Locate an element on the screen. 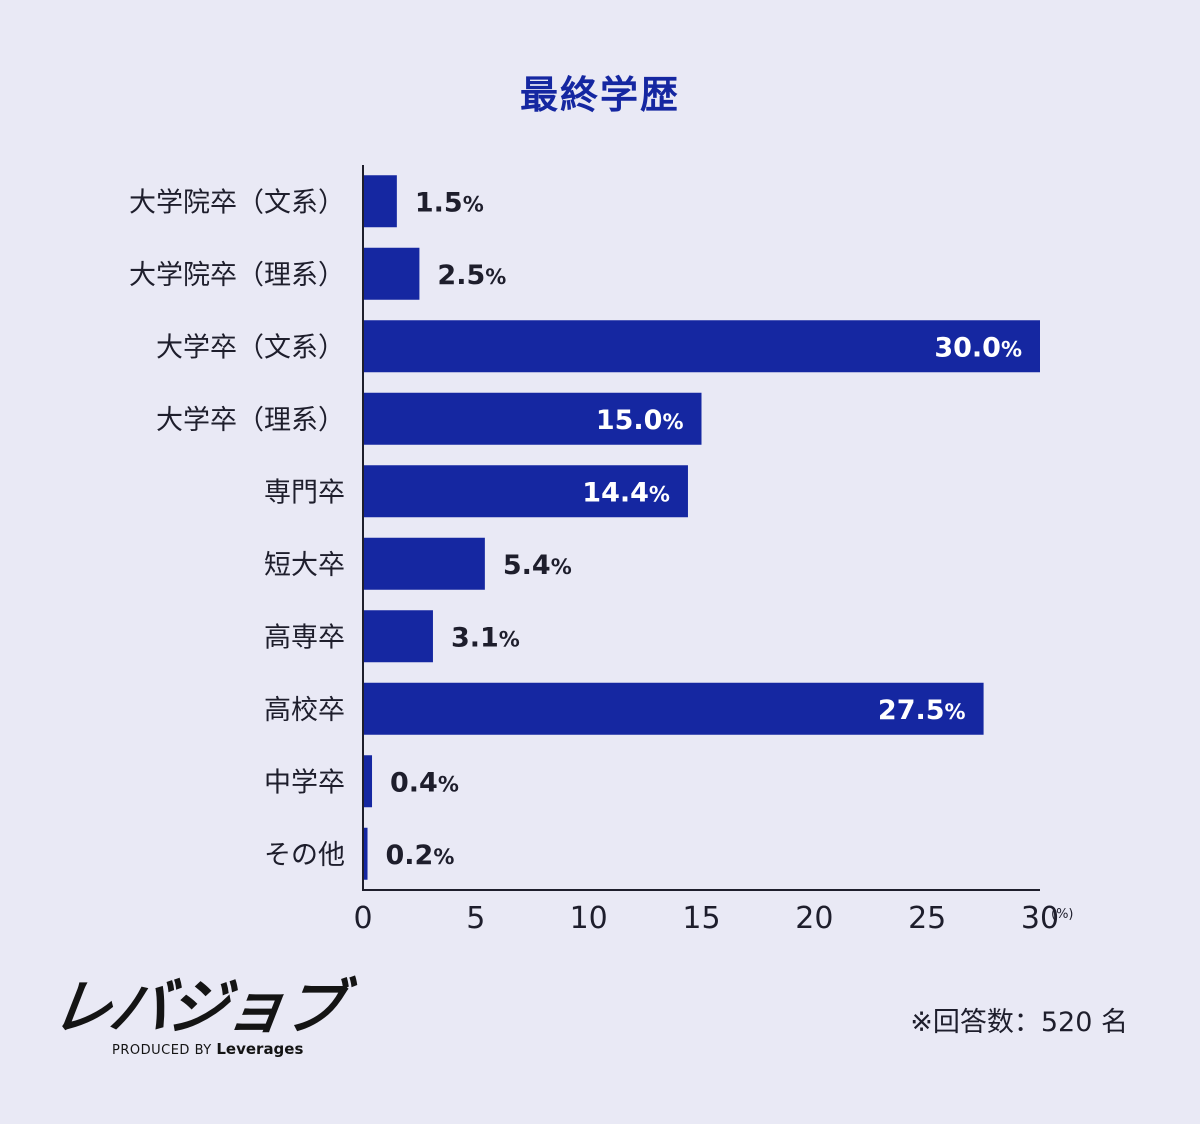 This screenshot has height=1124, width=1200. logo-tagline: PRODUCED BY Leverages is located at coordinates (207, 1049).